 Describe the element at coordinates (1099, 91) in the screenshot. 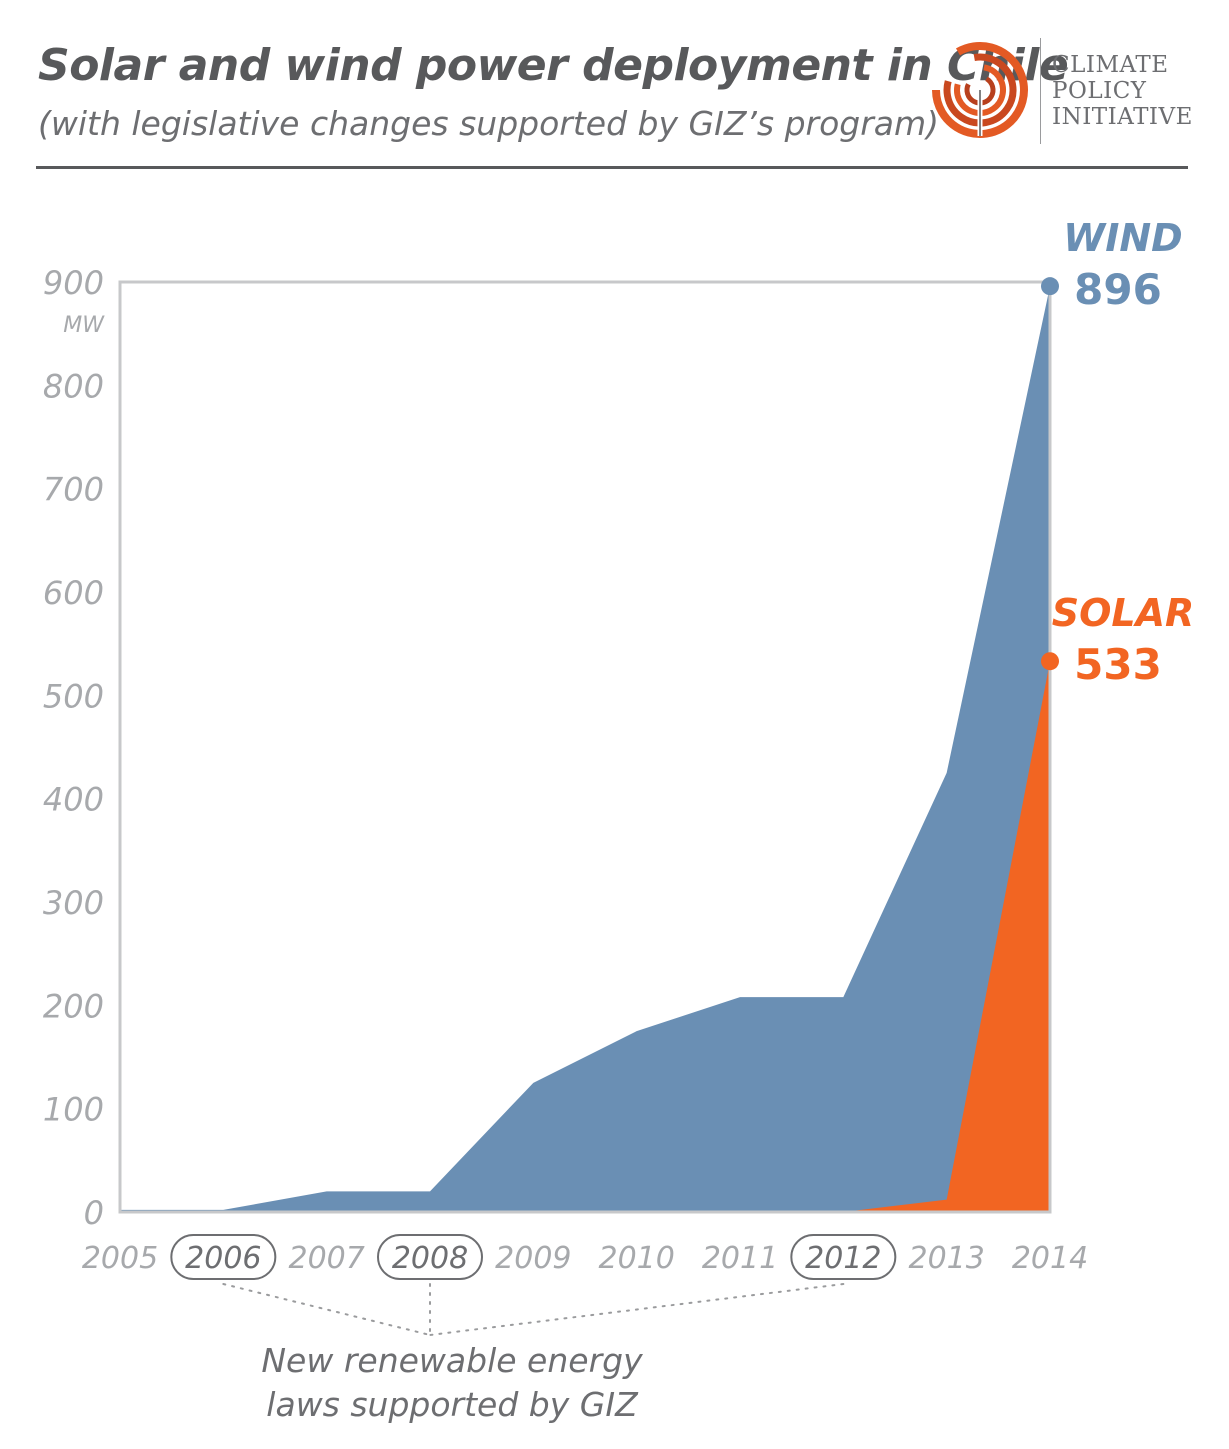

I see `logo-line-2: POLICY` at that location.